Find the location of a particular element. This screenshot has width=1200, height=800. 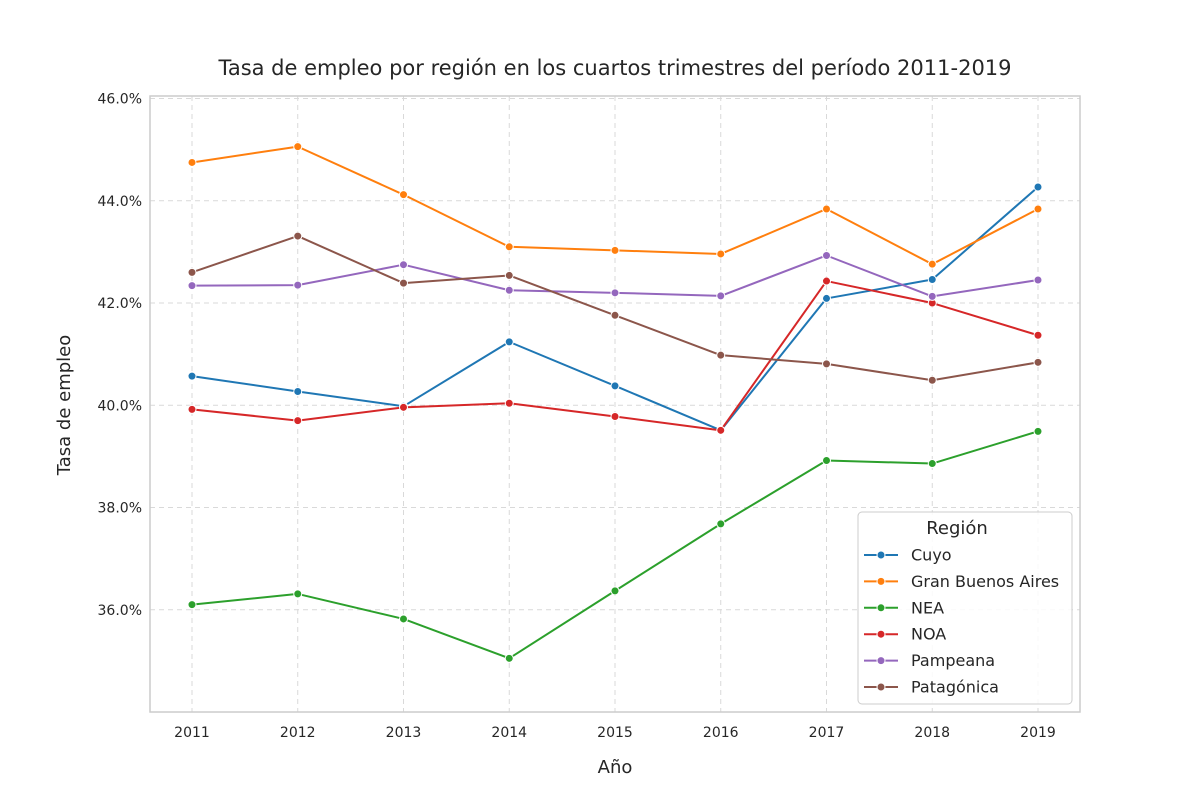

x-tick-label: 2011 is located at coordinates (192, 733).